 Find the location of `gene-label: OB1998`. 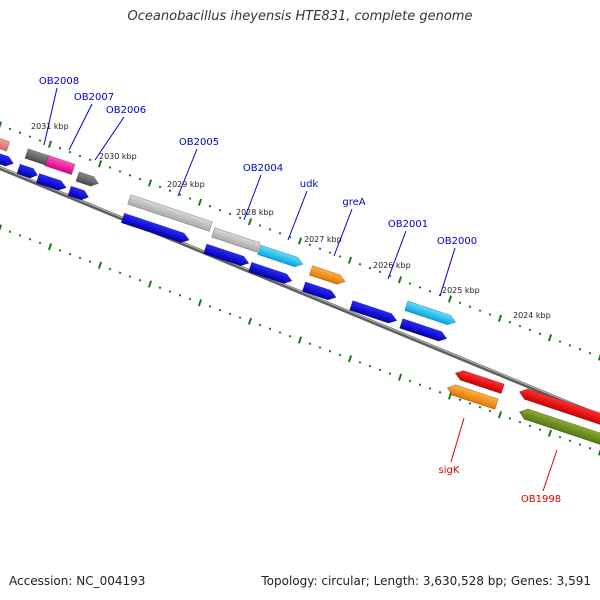

gene-label: OB1998 is located at coordinates (541, 499).